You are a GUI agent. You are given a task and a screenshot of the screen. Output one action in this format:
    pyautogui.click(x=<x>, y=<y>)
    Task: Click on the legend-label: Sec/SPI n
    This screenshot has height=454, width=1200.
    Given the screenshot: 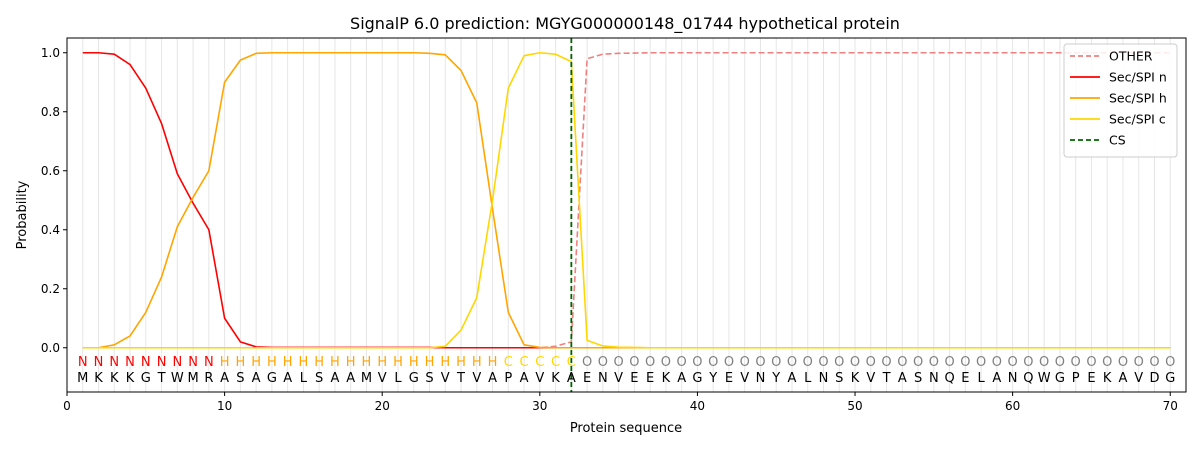 What is the action you would take?
    pyautogui.click(x=1138, y=77)
    